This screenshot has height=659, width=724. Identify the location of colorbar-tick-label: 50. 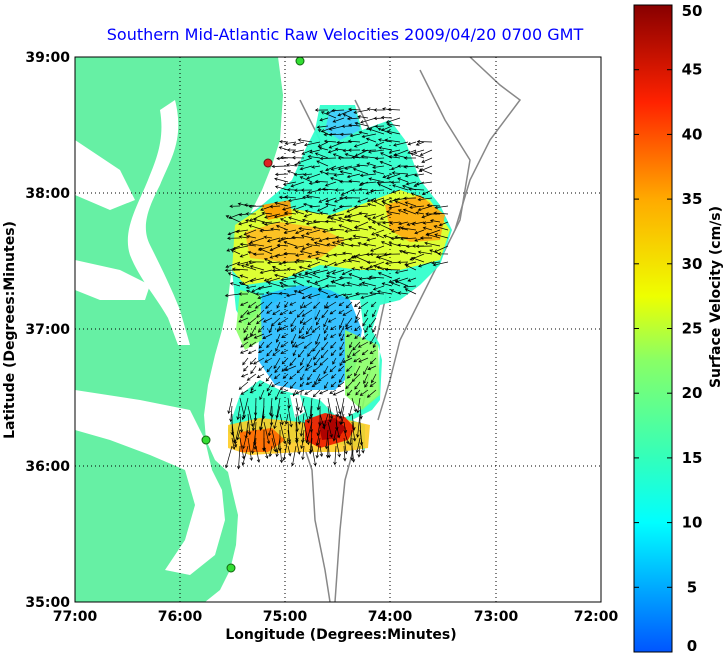
(692, 11).